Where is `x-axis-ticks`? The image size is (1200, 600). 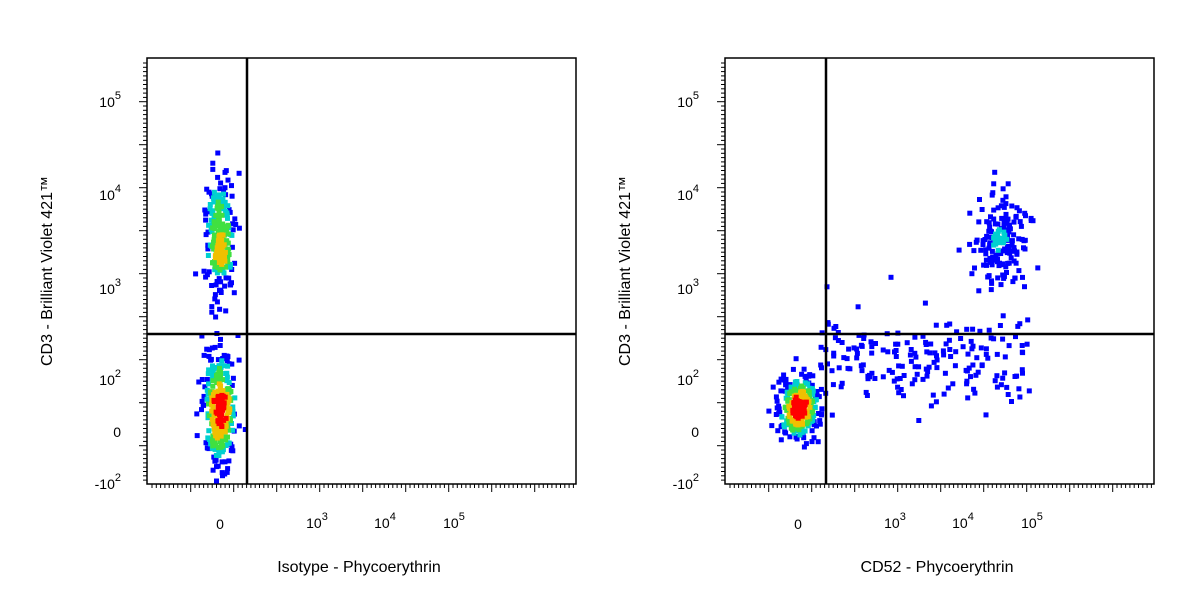
x-axis-ticks is located at coordinates (362, 488).